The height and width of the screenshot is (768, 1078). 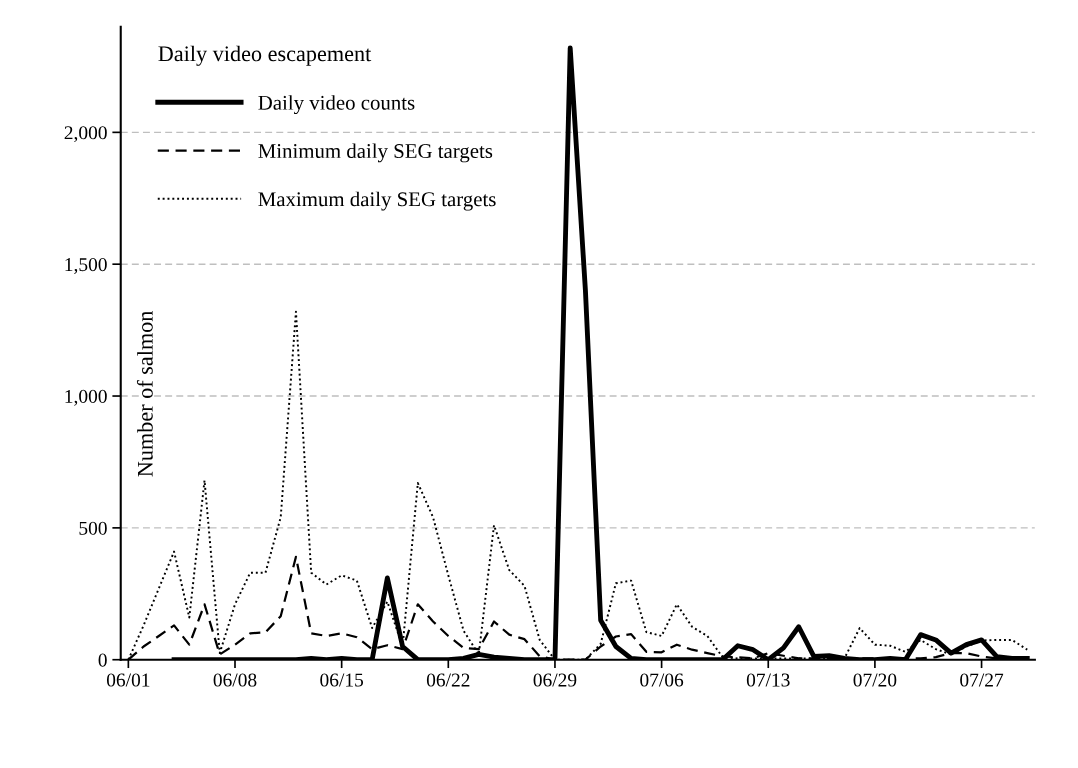 What do you see at coordinates (235, 680) in the screenshot?
I see `x-tick-label: 06/08` at bounding box center [235, 680].